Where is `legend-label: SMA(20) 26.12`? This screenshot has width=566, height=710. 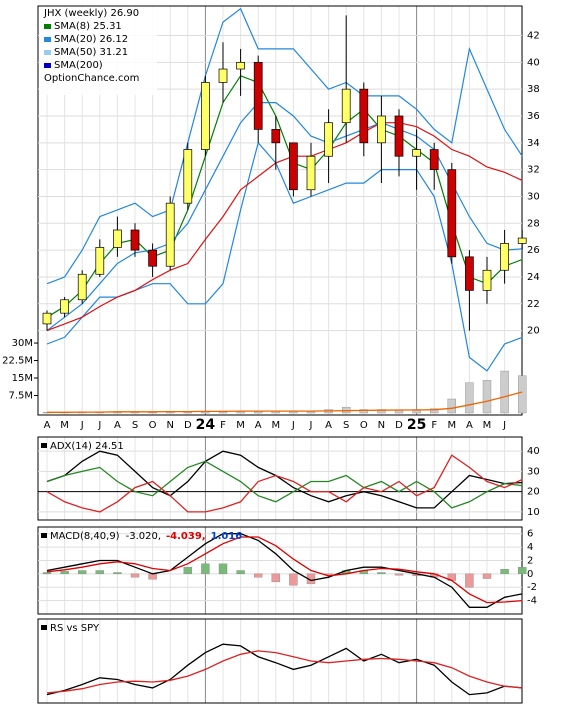 legend-label: SMA(20) 26.12 is located at coordinates (91, 39).